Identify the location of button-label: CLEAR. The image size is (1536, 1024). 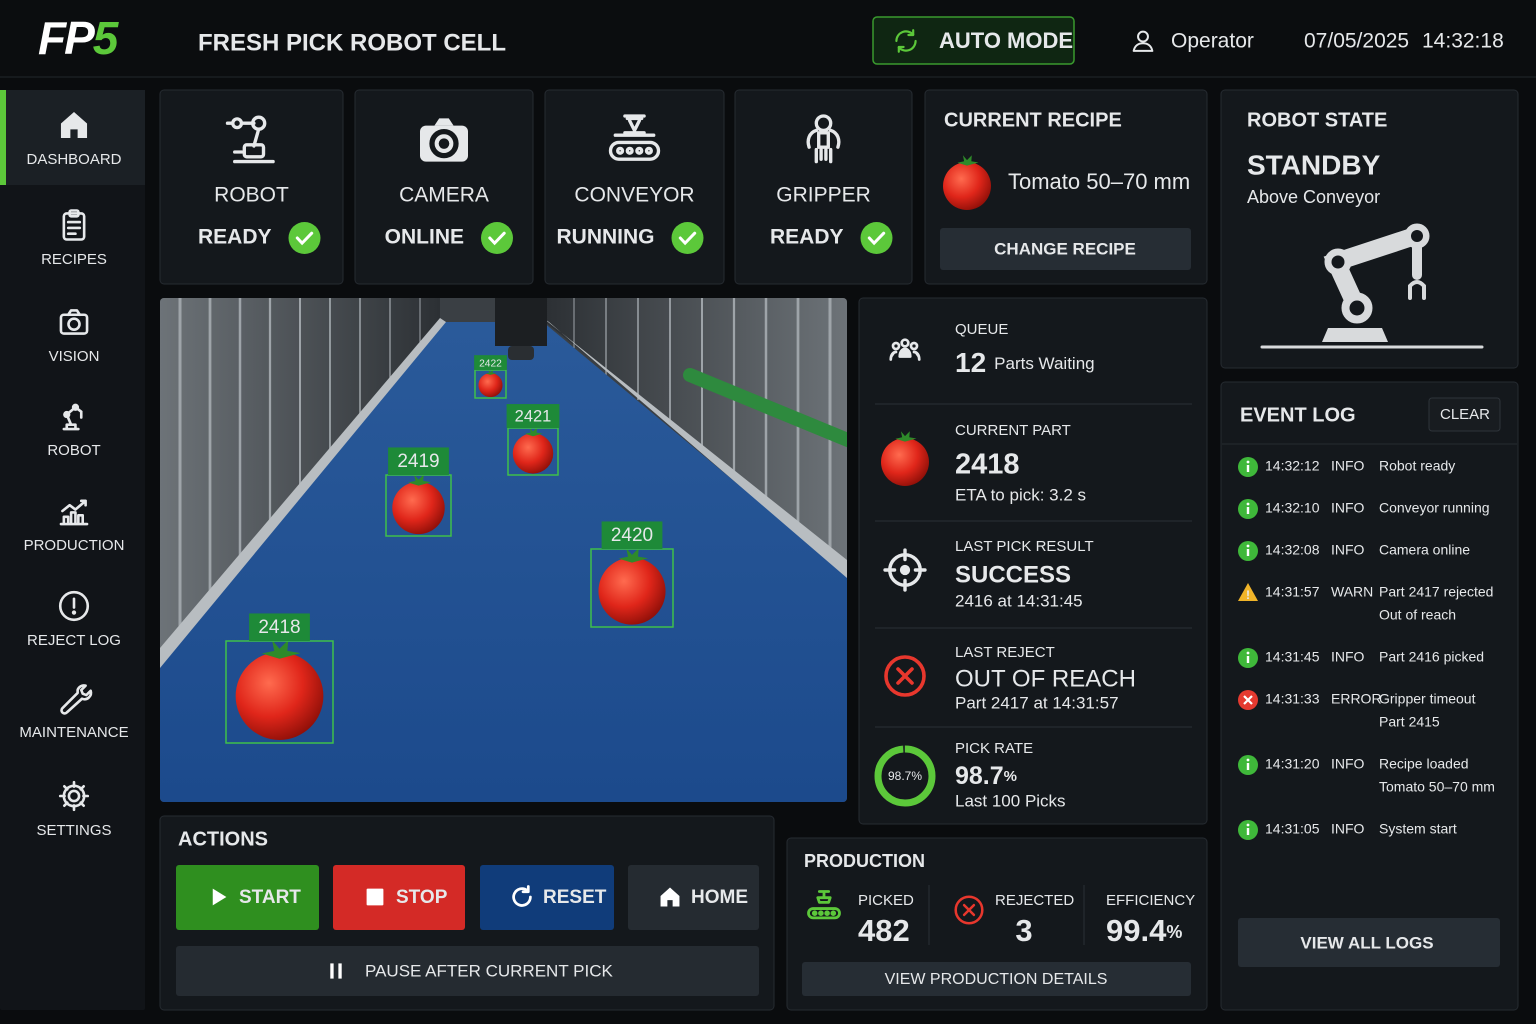
(1465, 414).